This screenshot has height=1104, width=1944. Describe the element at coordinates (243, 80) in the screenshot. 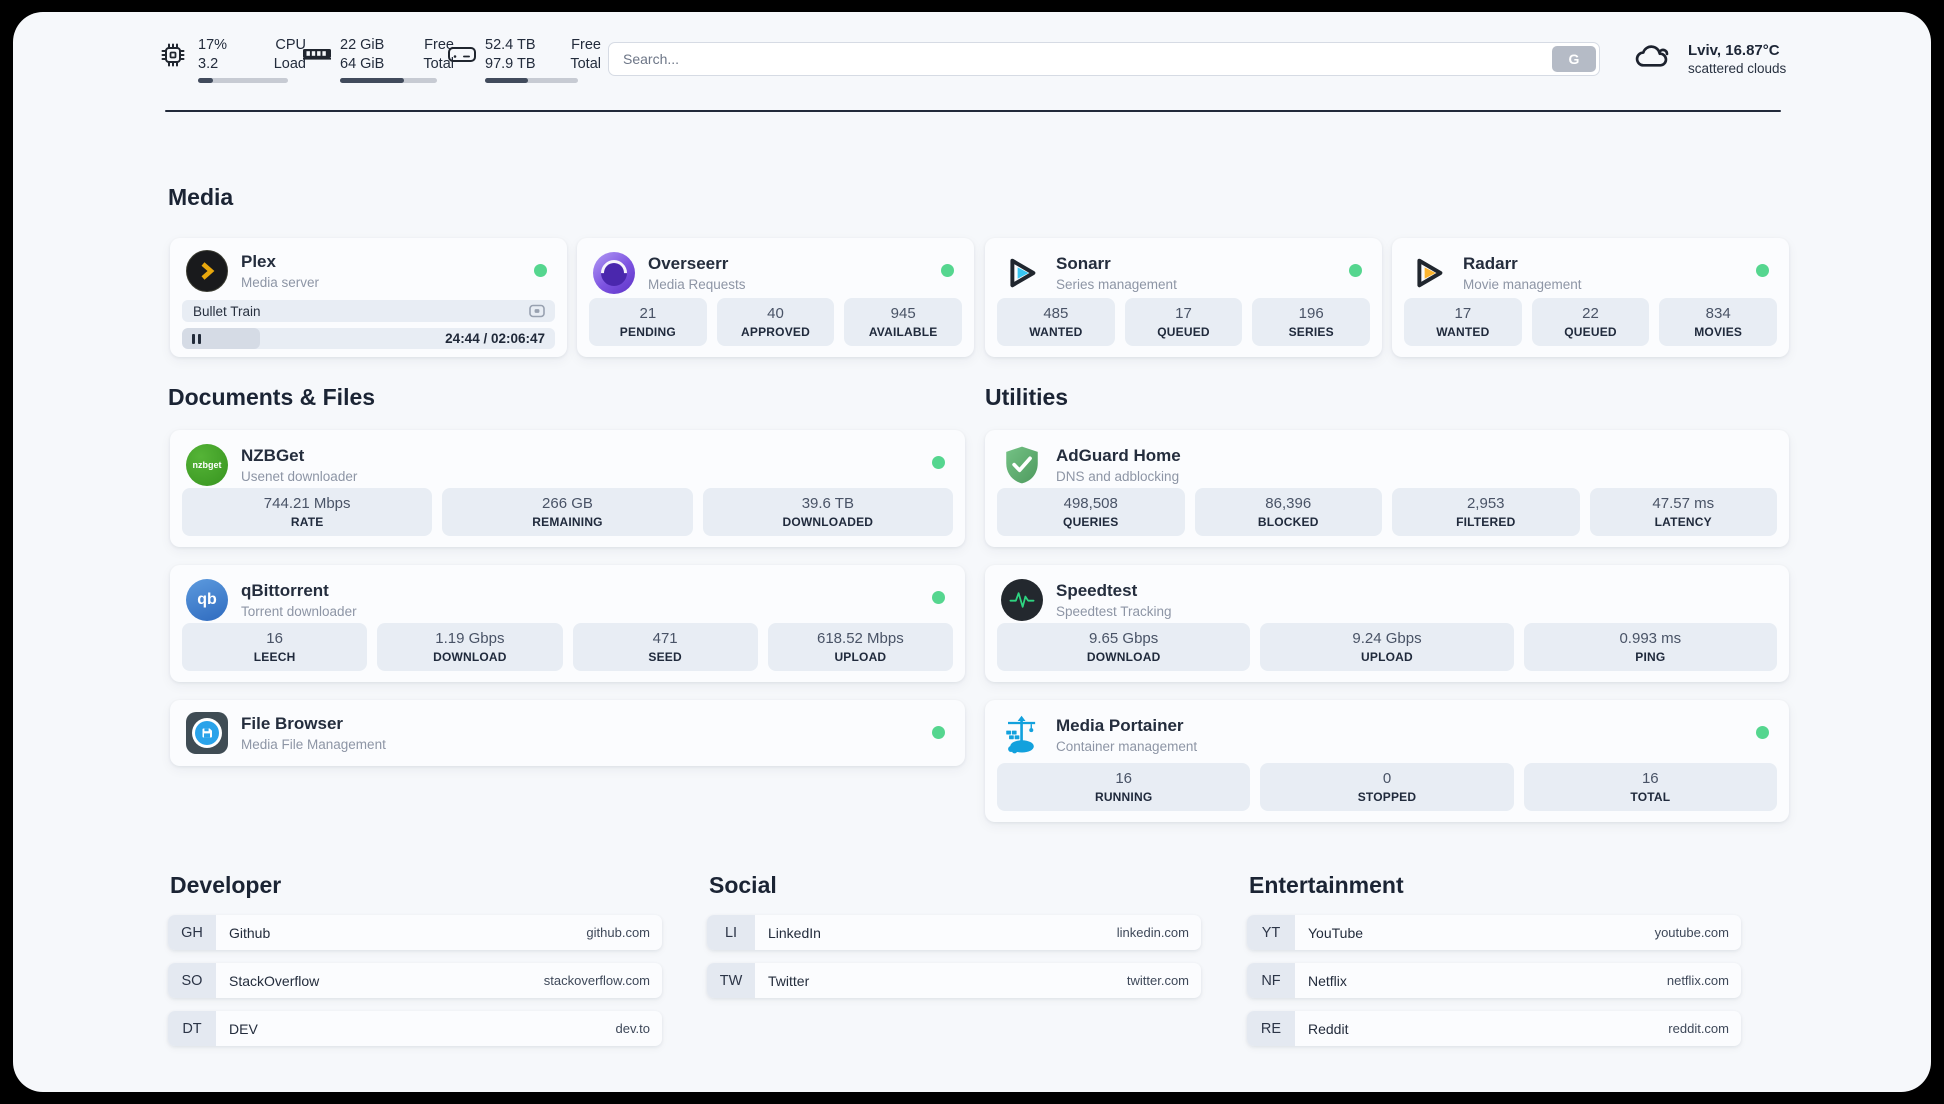

I see `cpu-progress-bar` at that location.